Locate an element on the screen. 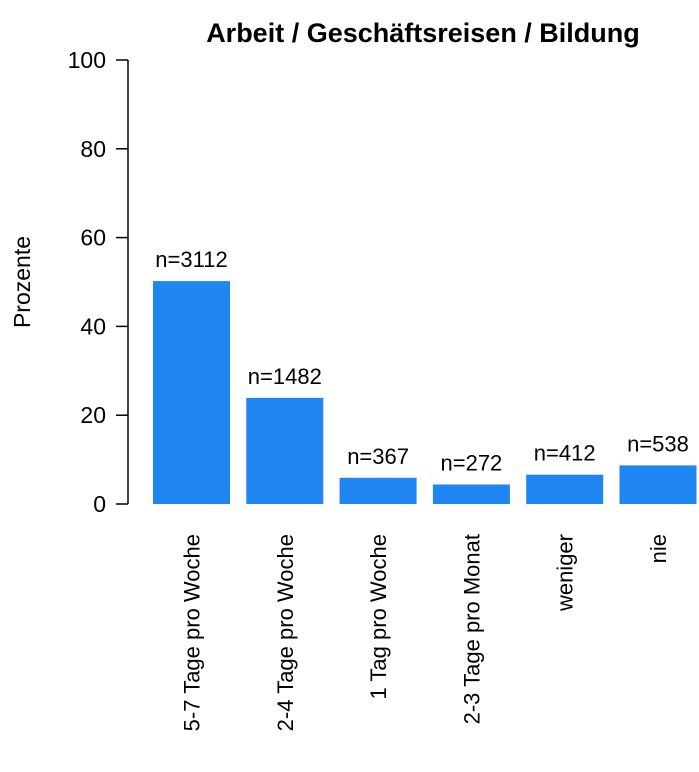 This screenshot has width=699, height=772. category-label: nie is located at coordinates (658, 548).